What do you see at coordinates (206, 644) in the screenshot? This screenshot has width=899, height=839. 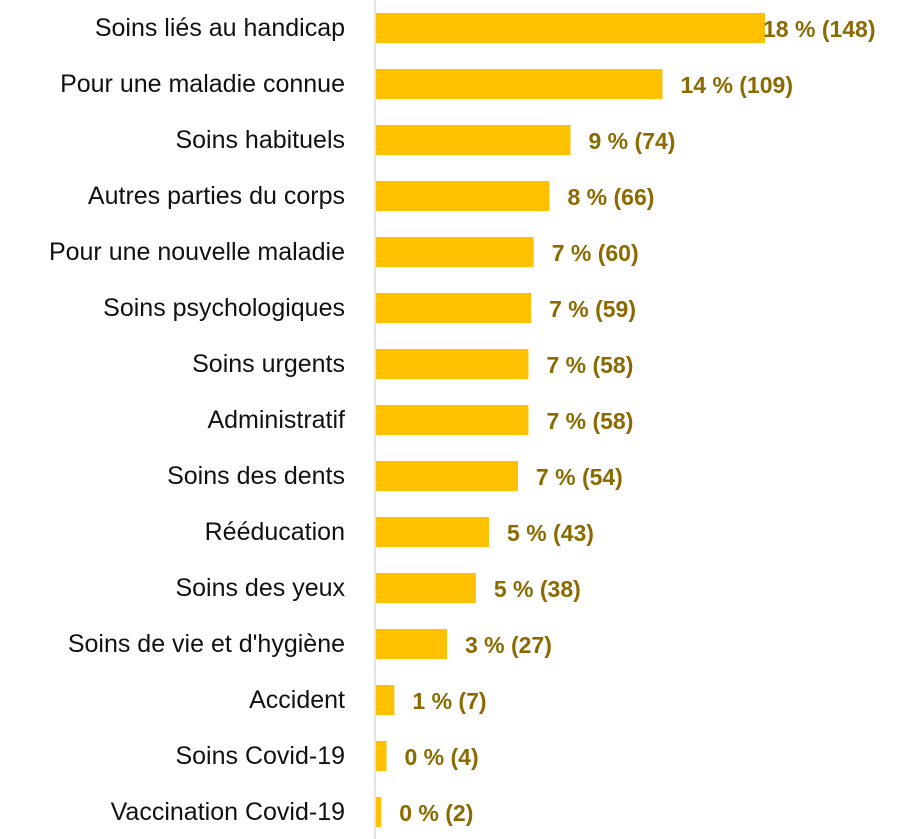 I see `category-label: Soins de vie et d'hygiène` at bounding box center [206, 644].